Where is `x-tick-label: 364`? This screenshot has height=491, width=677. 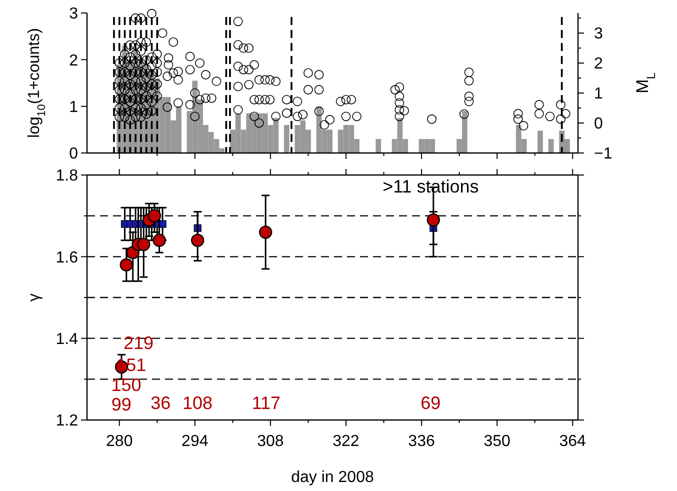 x-tick-label: 364 is located at coordinates (572, 441).